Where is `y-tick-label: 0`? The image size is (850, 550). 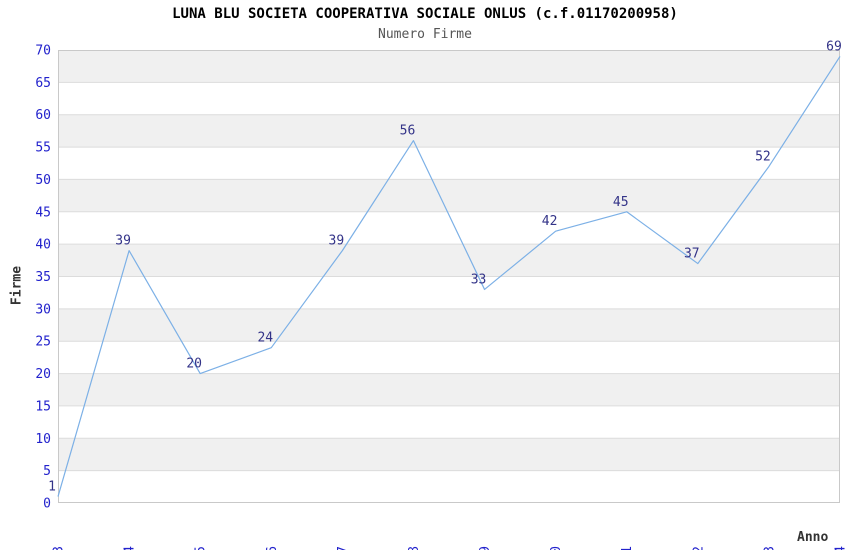 y-tick-label: 0 is located at coordinates (47, 504).